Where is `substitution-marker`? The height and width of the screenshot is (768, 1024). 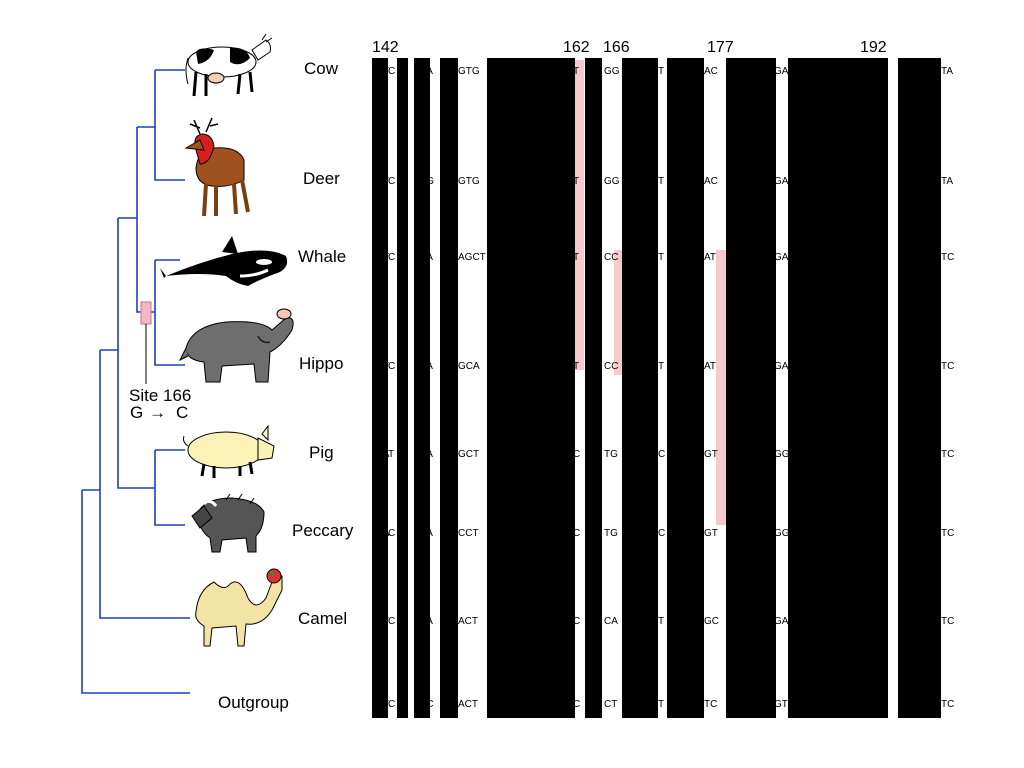 substitution-marker is located at coordinates (146, 313).